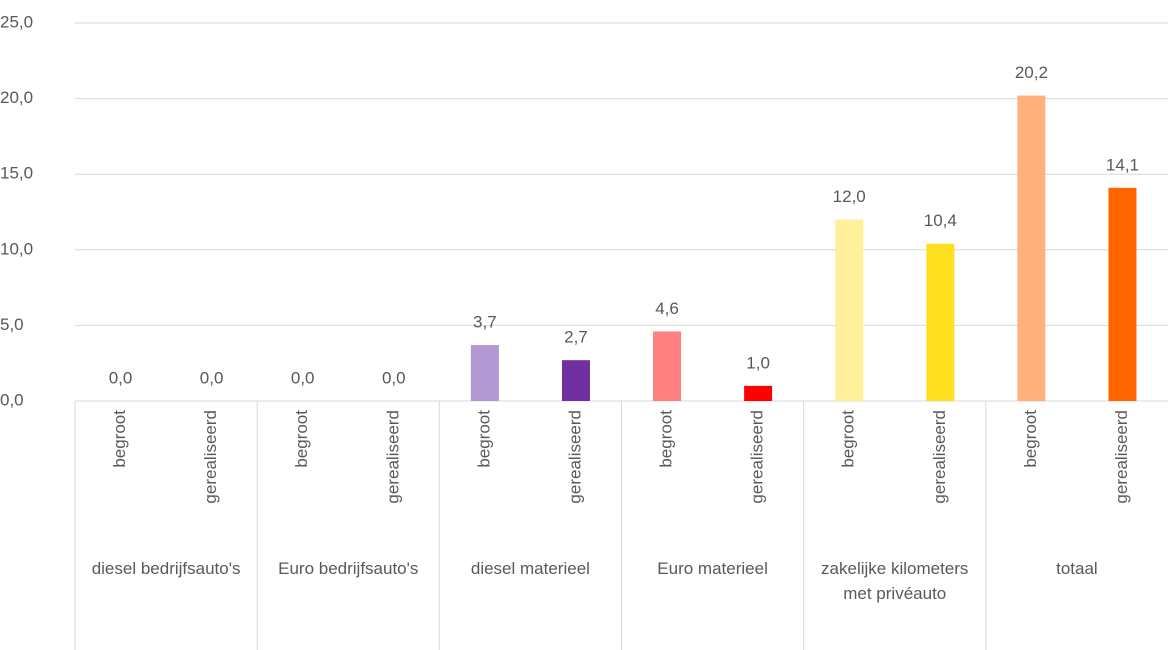 The height and width of the screenshot is (650, 1168). I want to click on group-label: diesel bedrijfsauto's, so click(166, 568).